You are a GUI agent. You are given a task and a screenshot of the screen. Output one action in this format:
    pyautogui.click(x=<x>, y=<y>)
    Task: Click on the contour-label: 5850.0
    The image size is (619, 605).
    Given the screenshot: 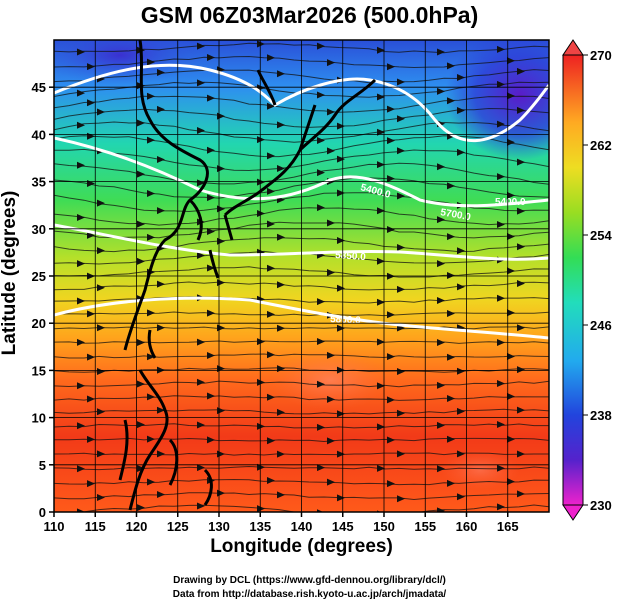 What is the action you would take?
    pyautogui.click(x=351, y=256)
    